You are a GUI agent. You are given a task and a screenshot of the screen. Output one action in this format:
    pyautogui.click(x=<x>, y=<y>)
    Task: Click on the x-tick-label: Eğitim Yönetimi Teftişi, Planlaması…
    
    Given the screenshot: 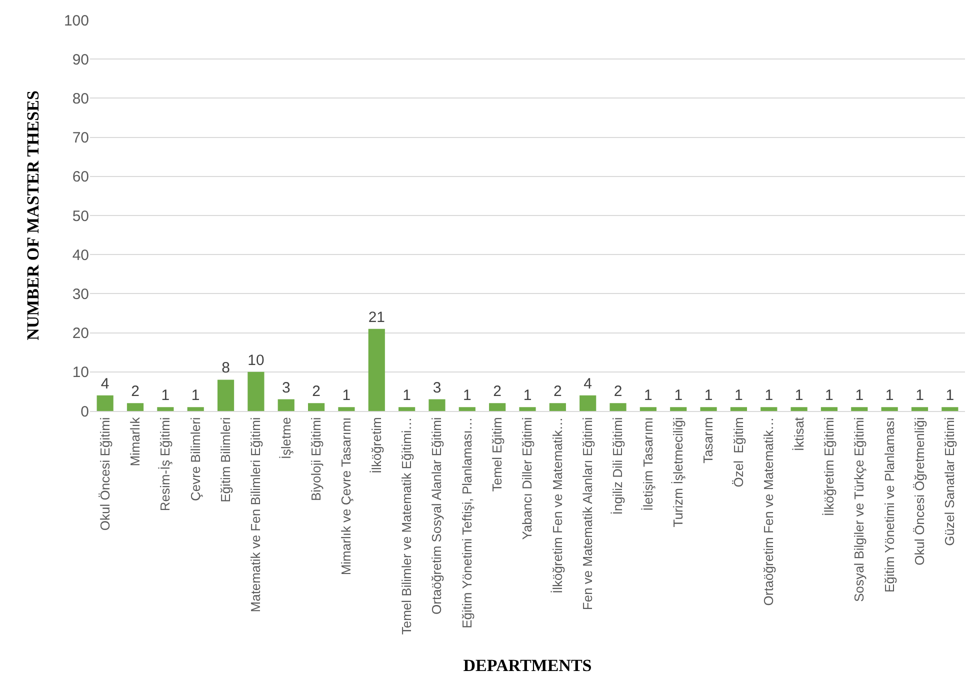 What is the action you would take?
    pyautogui.click(x=466, y=522)
    